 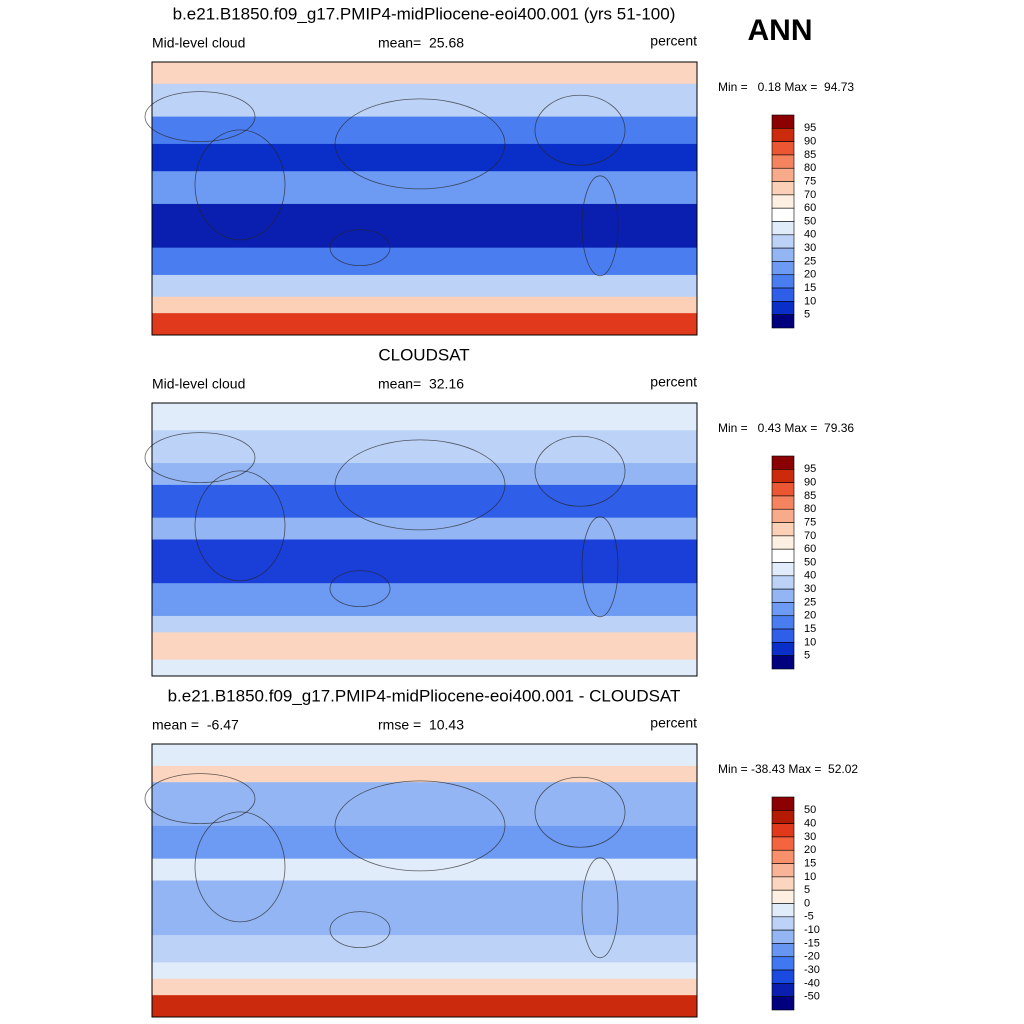 I want to click on colorbar-label: 95, so click(x=810, y=128).